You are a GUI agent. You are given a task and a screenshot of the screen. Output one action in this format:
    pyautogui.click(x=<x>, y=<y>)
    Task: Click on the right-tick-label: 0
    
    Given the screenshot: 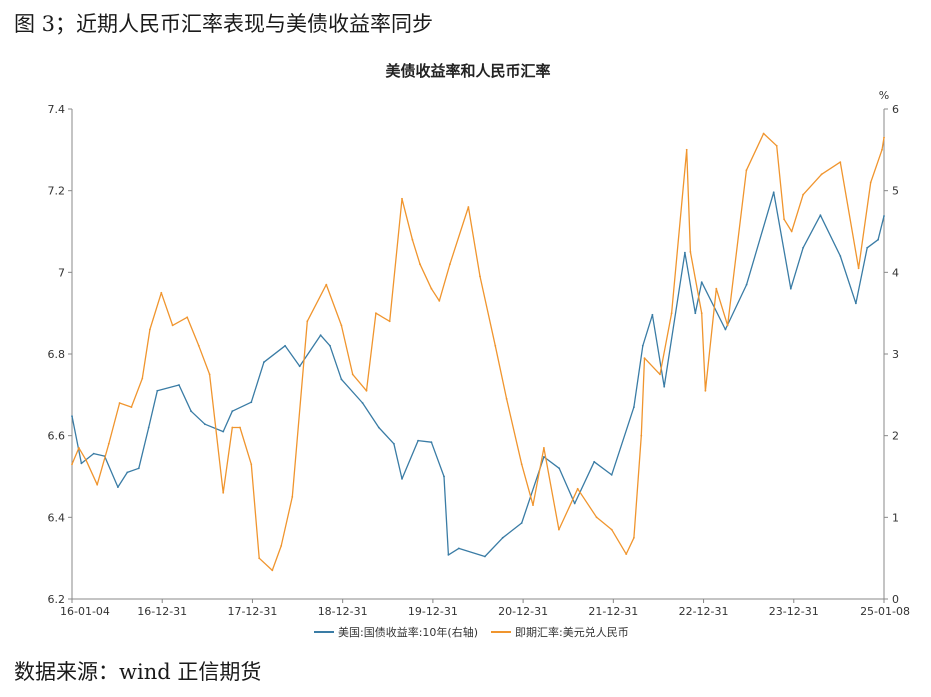 What is the action you would take?
    pyautogui.click(x=895, y=599)
    